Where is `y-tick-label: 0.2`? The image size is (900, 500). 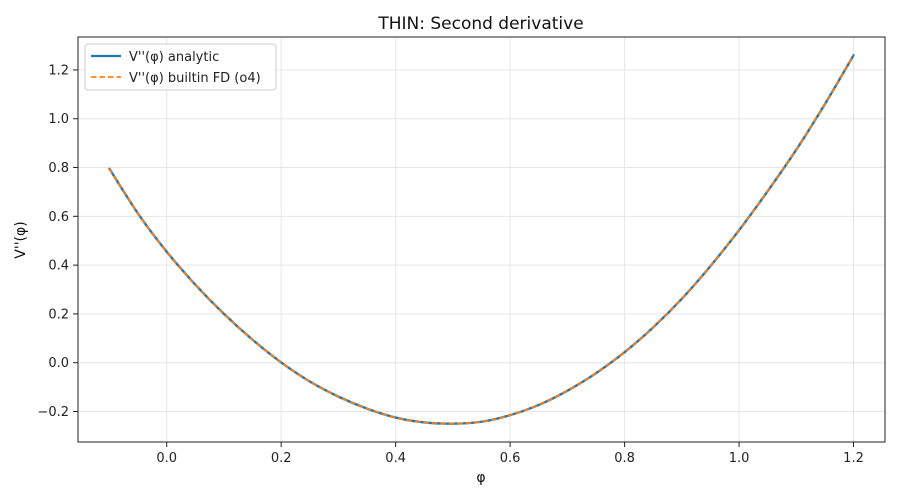 y-tick-label: 0.2 is located at coordinates (58, 314).